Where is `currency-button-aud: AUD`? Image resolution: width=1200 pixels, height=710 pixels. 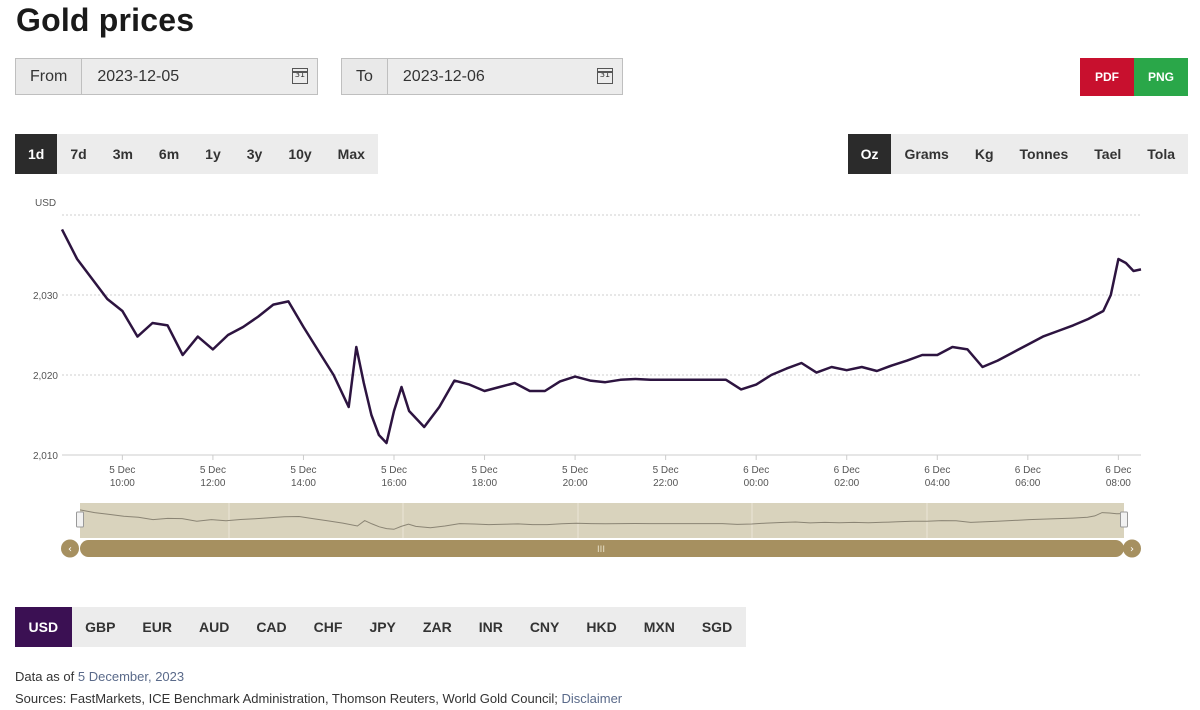 currency-button-aud: AUD is located at coordinates (214, 627).